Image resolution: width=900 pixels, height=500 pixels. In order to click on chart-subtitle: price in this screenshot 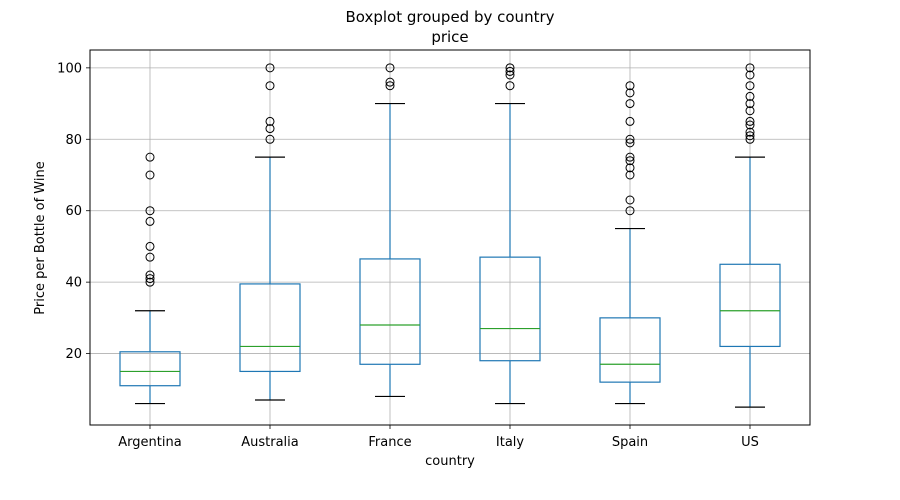, I will do `click(449, 37)`.